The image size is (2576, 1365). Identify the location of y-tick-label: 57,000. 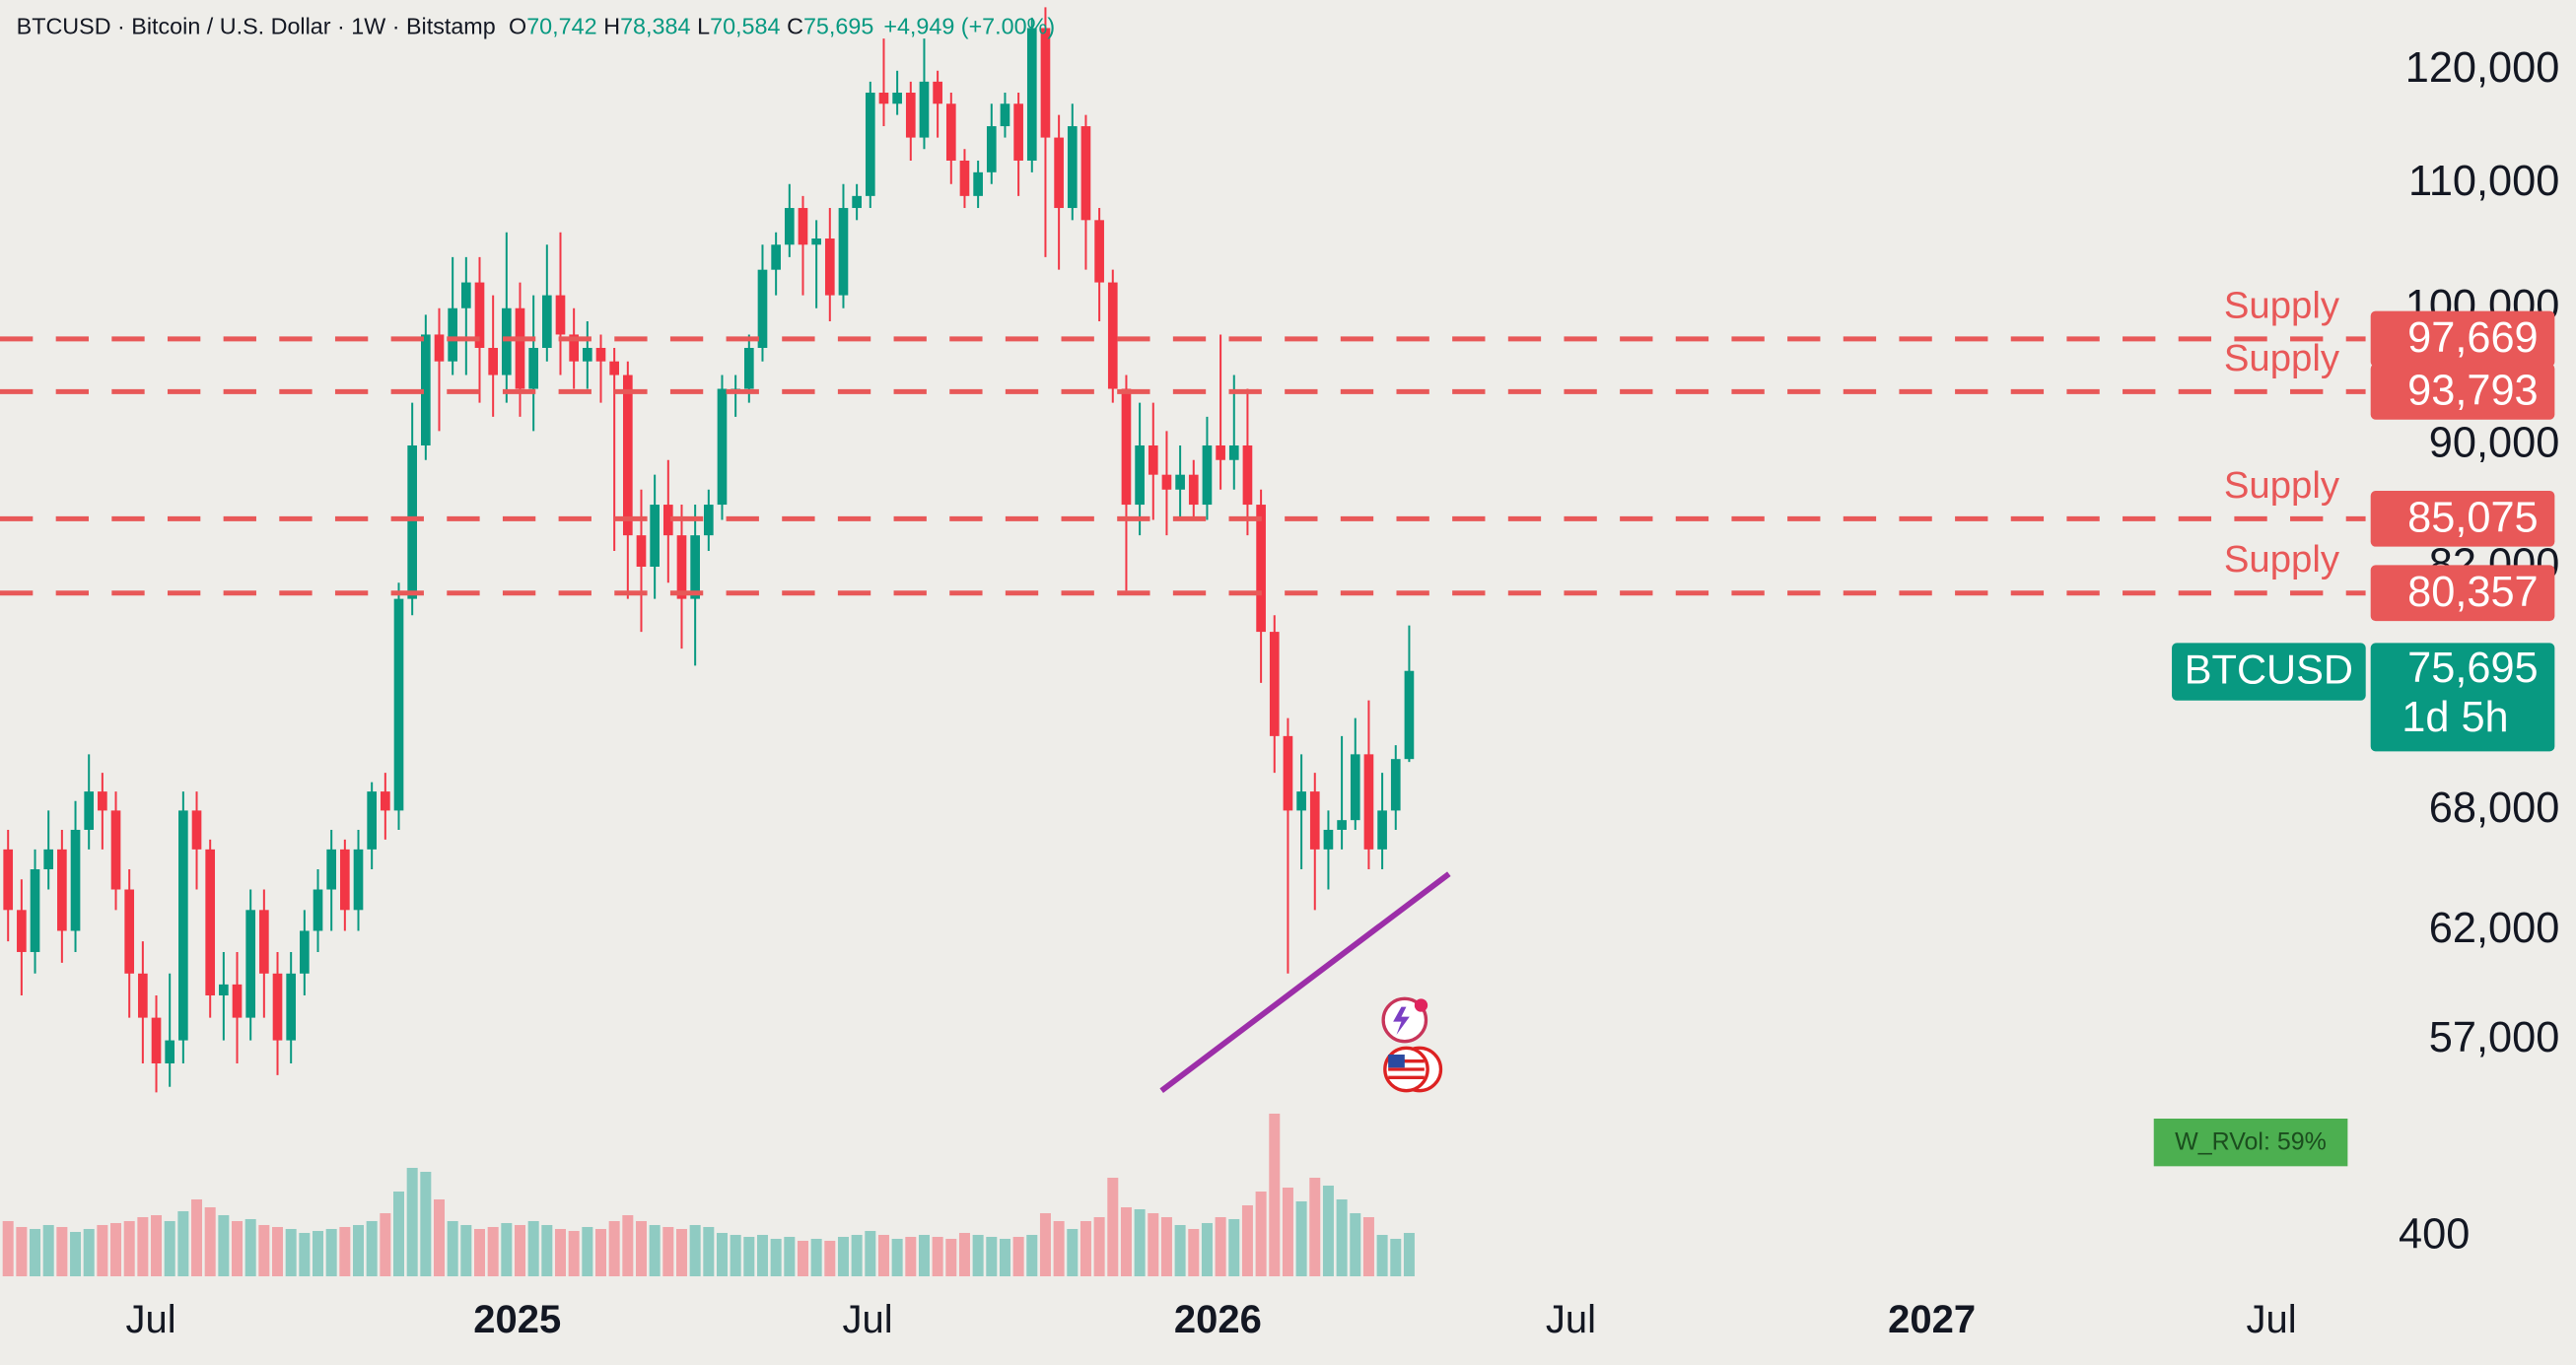
(2495, 1037).